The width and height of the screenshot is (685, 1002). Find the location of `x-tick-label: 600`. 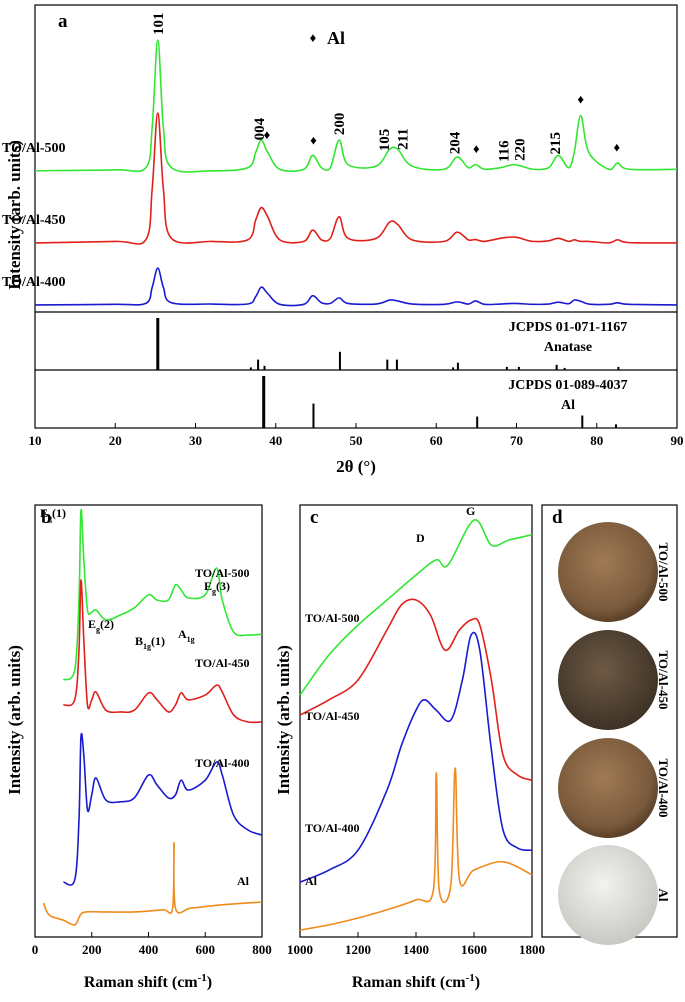

x-tick-label: 600 is located at coordinates (206, 949).